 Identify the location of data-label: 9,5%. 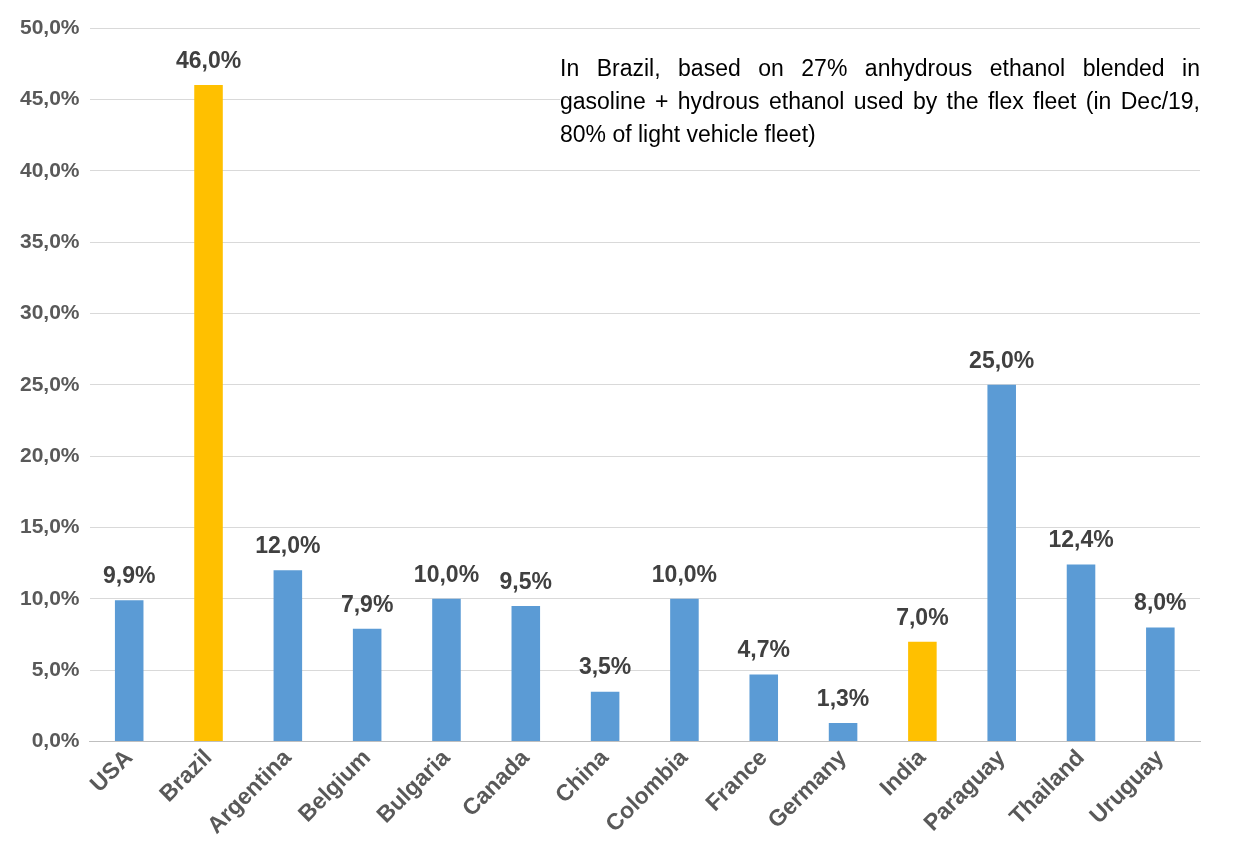
(526, 580).